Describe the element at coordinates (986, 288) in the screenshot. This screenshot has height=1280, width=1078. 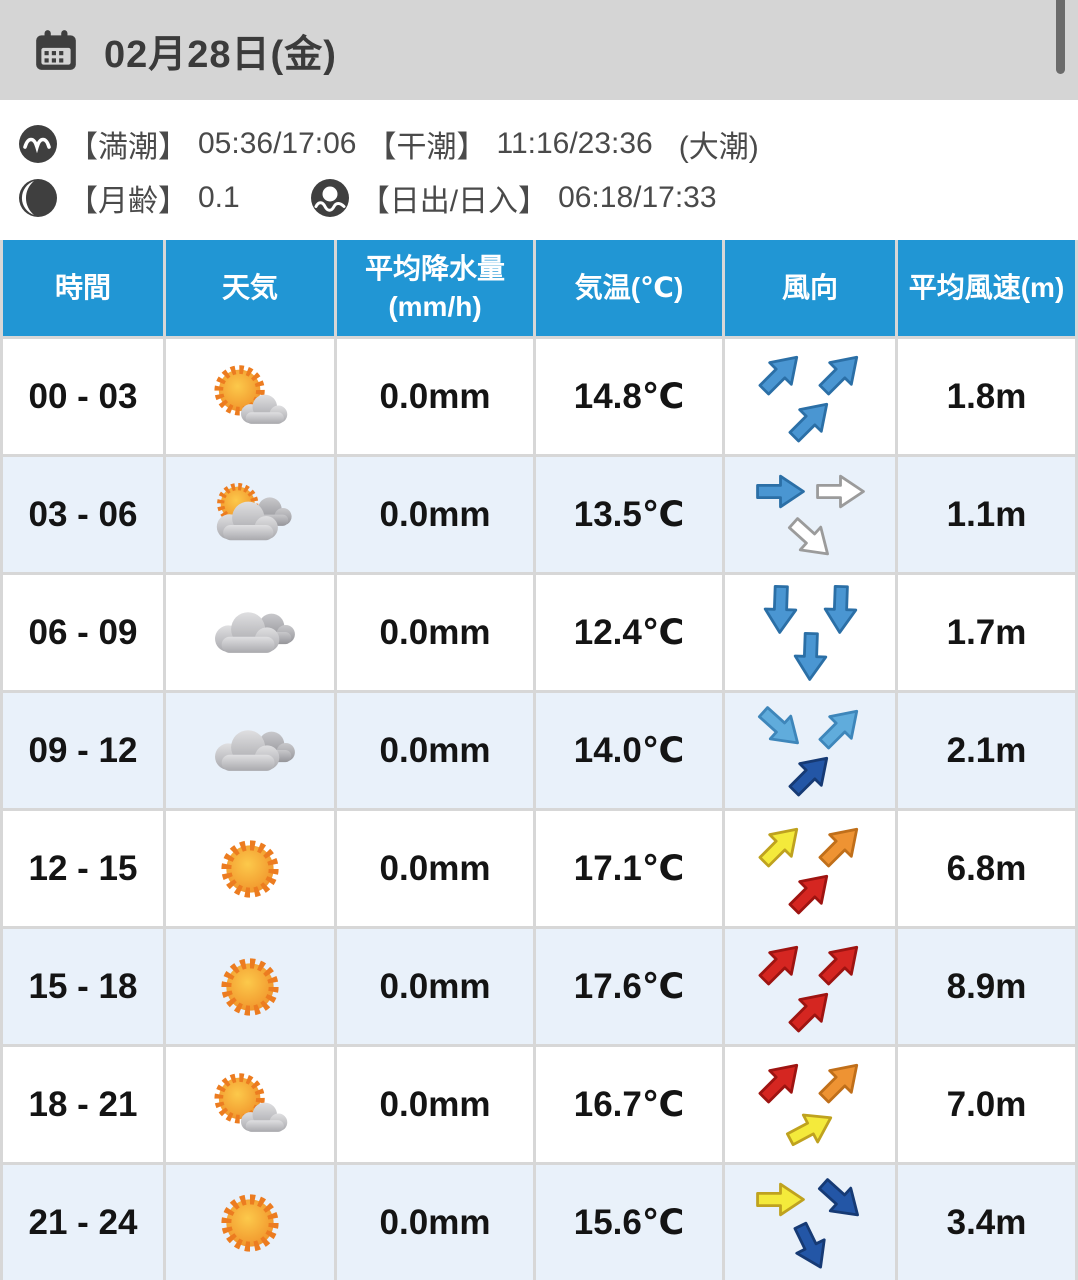
I see `col-header-wind-speed: 平均風速(m)` at that location.